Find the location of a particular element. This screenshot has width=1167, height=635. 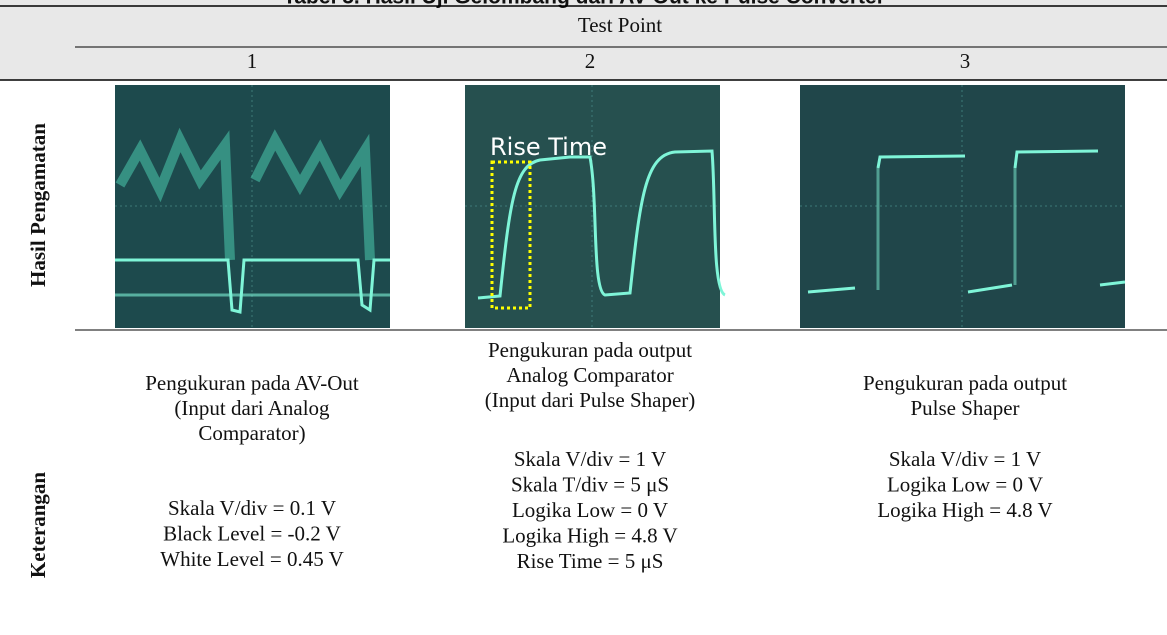

note-setting: Rise Time = 5 μS is located at coordinates (590, 561).